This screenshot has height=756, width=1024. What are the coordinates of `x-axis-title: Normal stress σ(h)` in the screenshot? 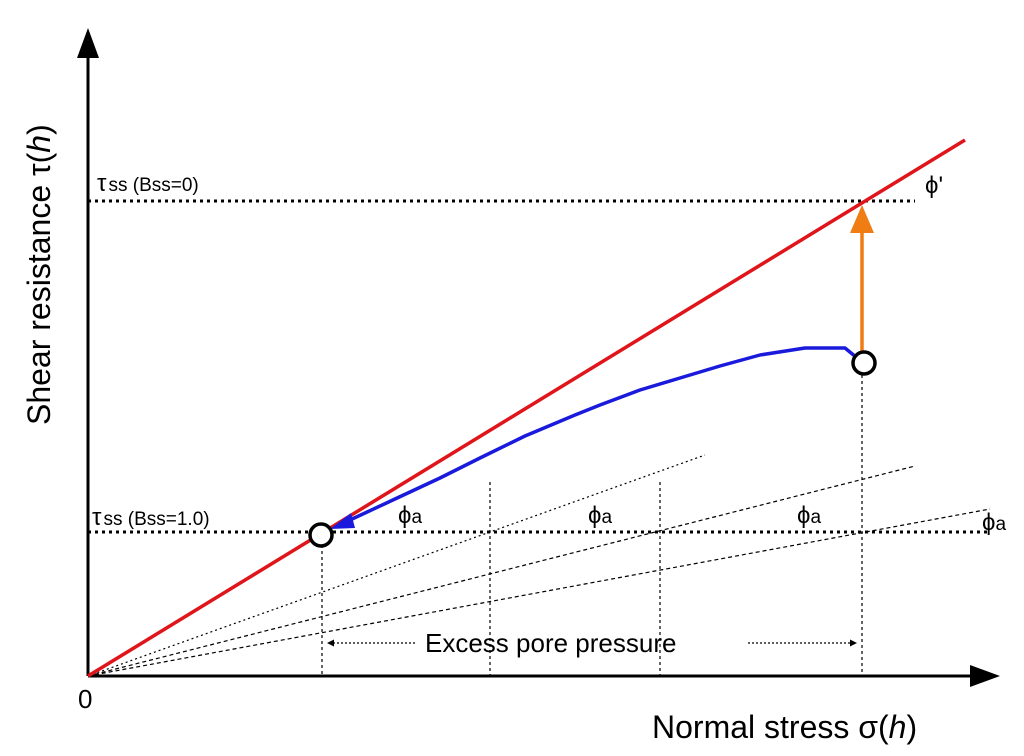 It's located at (784, 727).